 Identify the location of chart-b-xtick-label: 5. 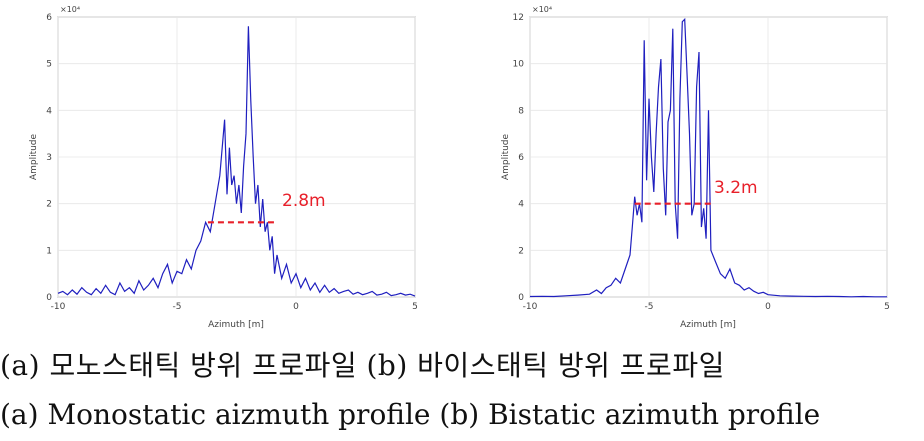
(887, 307).